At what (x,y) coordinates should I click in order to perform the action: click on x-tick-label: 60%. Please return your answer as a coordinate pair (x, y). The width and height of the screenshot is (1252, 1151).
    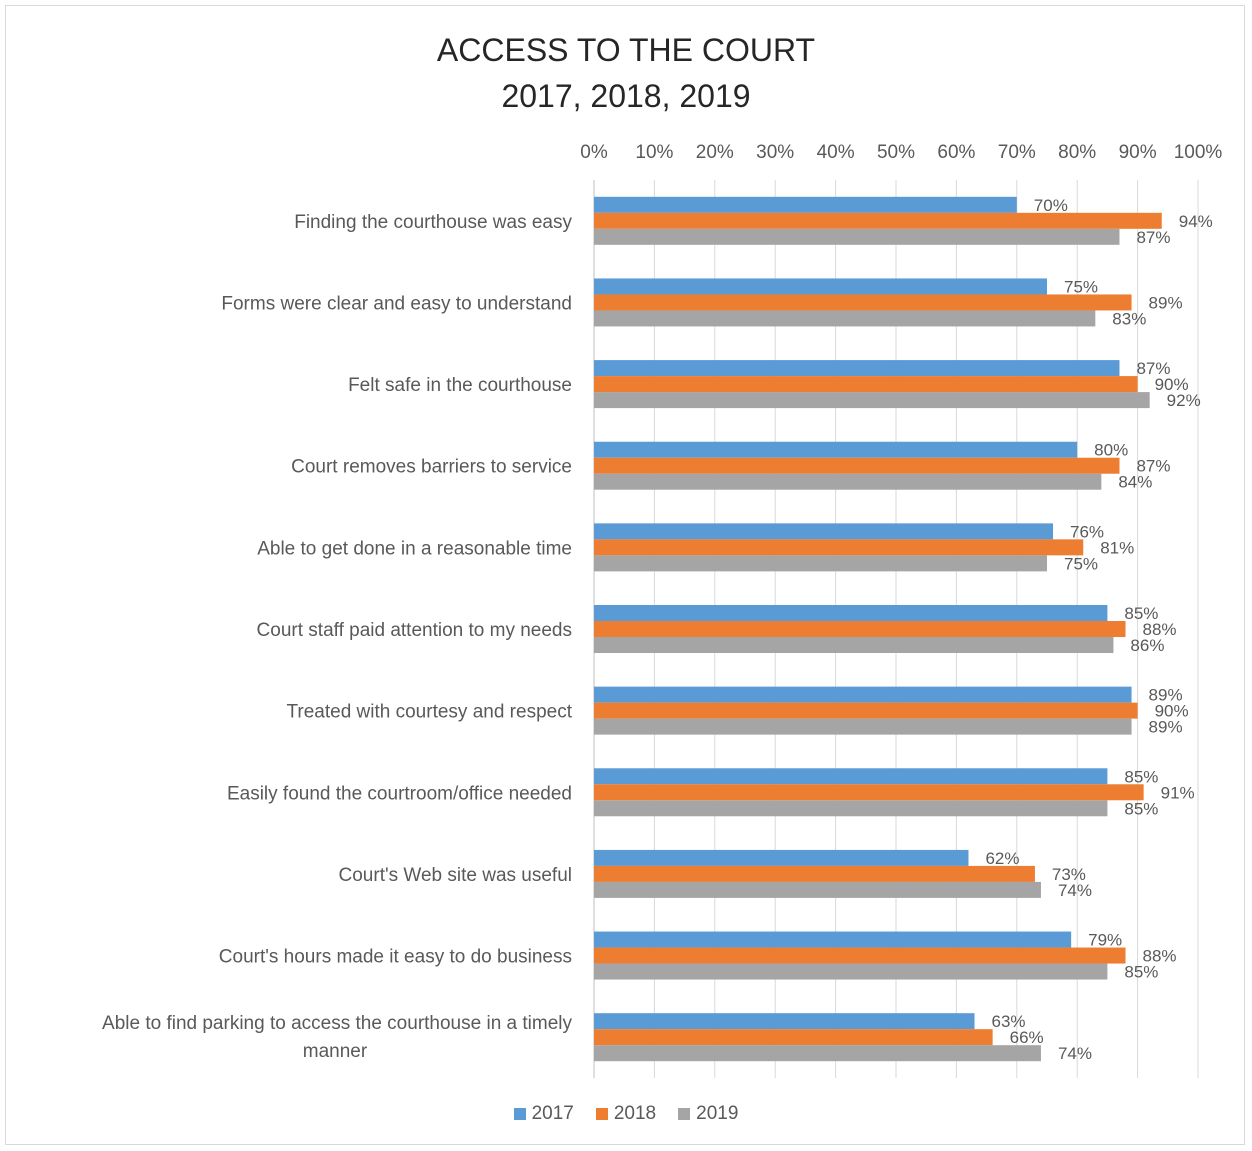
    Looking at the image, I should click on (956, 152).